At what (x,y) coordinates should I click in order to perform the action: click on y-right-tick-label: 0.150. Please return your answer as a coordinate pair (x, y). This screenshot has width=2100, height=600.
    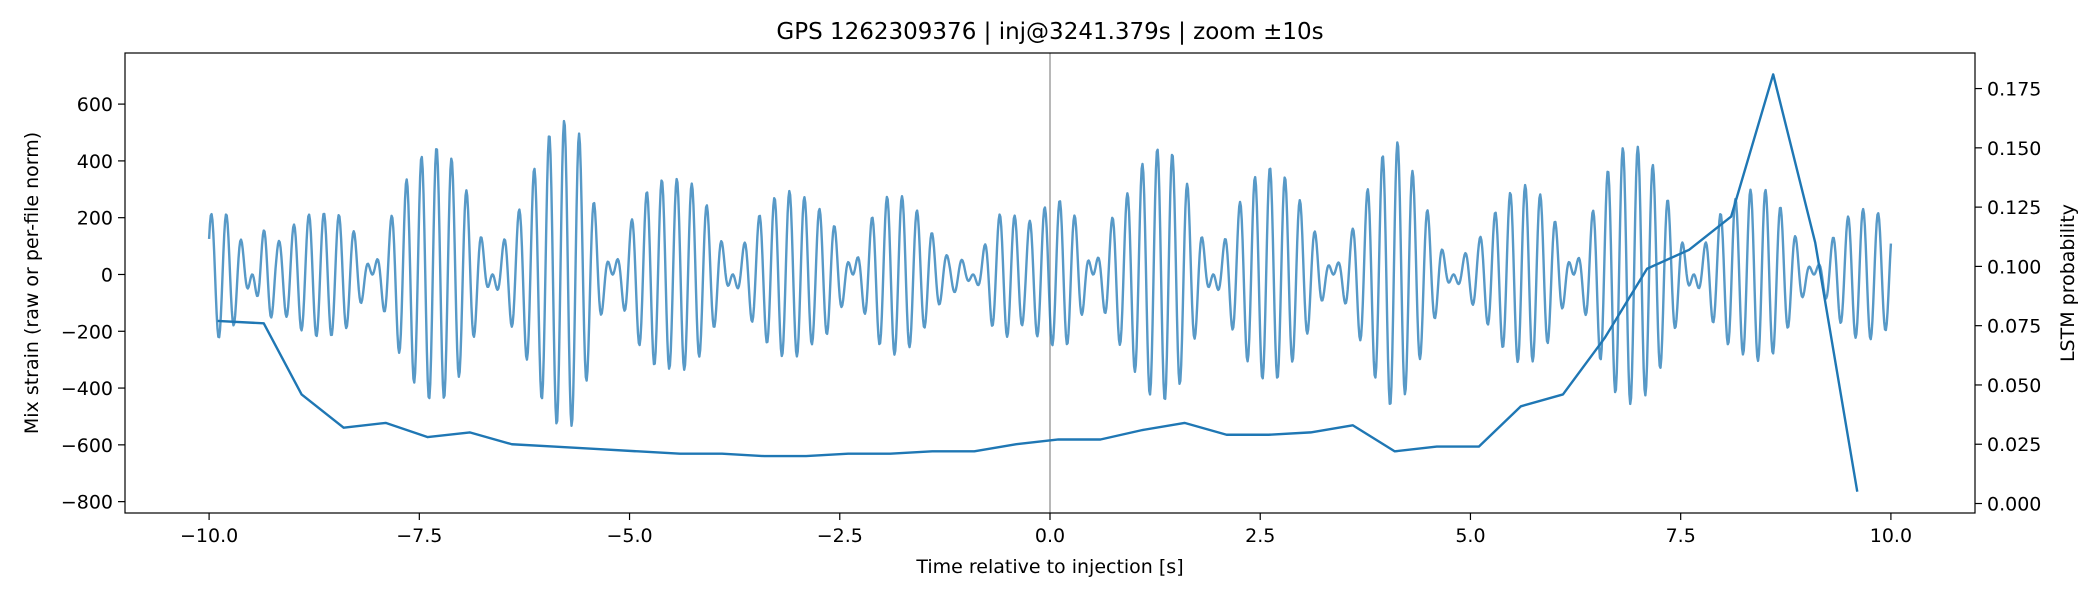
    Looking at the image, I should click on (2014, 149).